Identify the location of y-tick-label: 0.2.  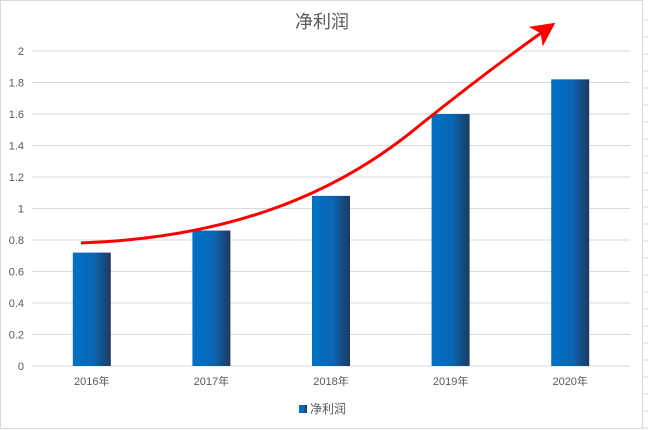
(16, 336).